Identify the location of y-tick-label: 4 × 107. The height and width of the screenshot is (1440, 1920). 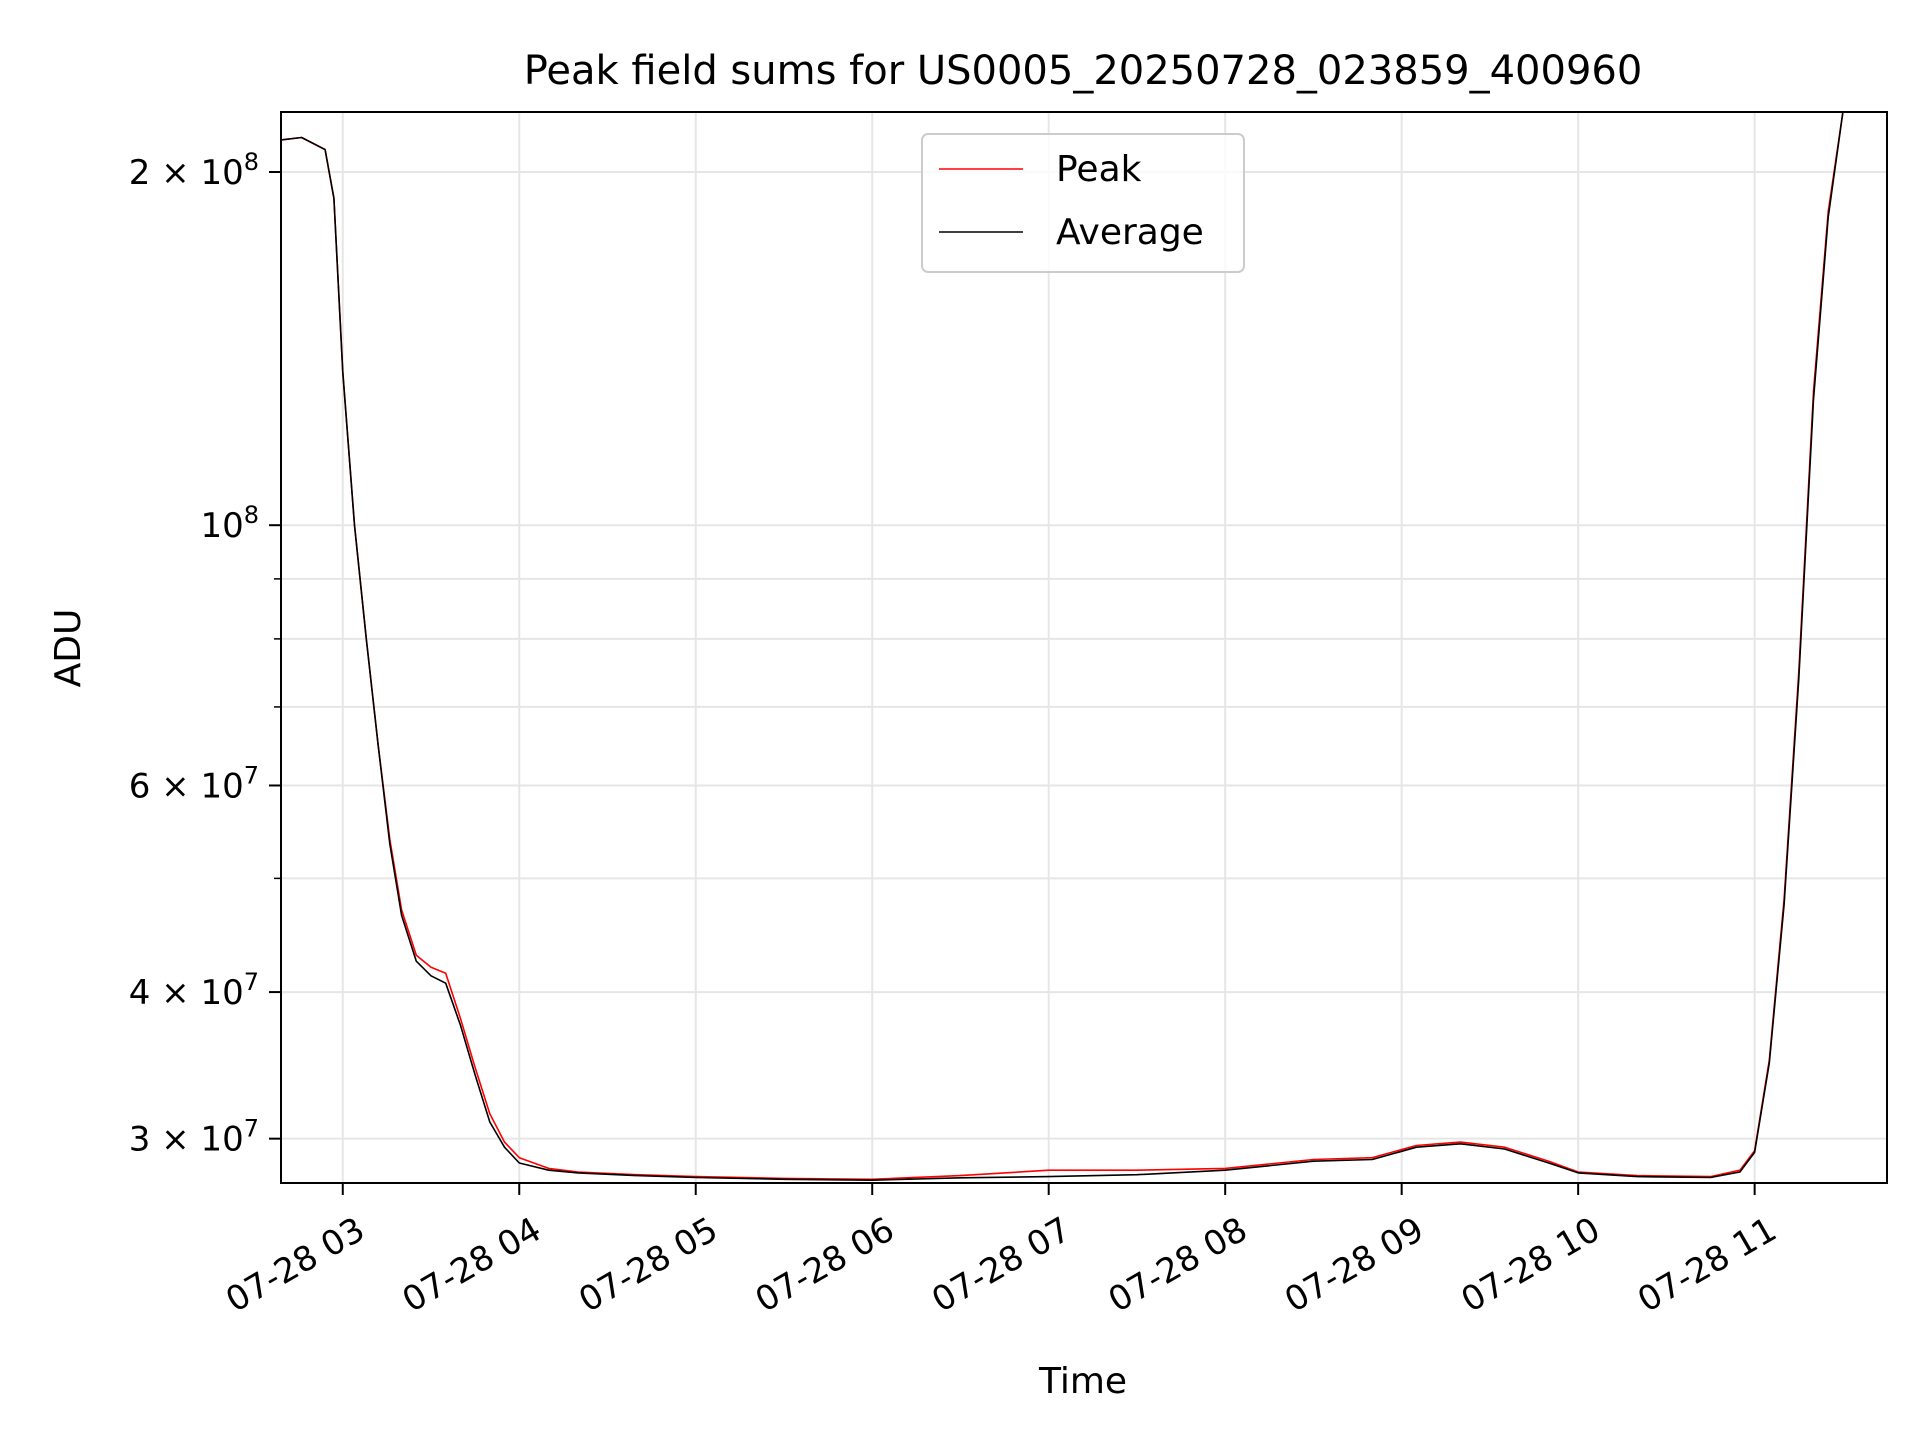
(194, 990).